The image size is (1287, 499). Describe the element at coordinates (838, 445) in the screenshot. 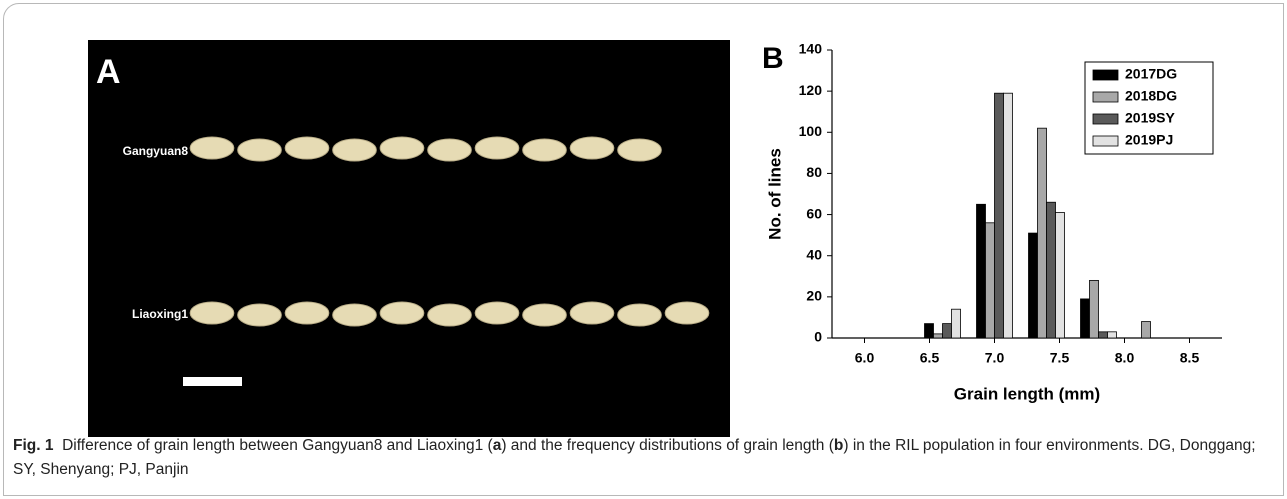

I see `caption-text: b` at that location.